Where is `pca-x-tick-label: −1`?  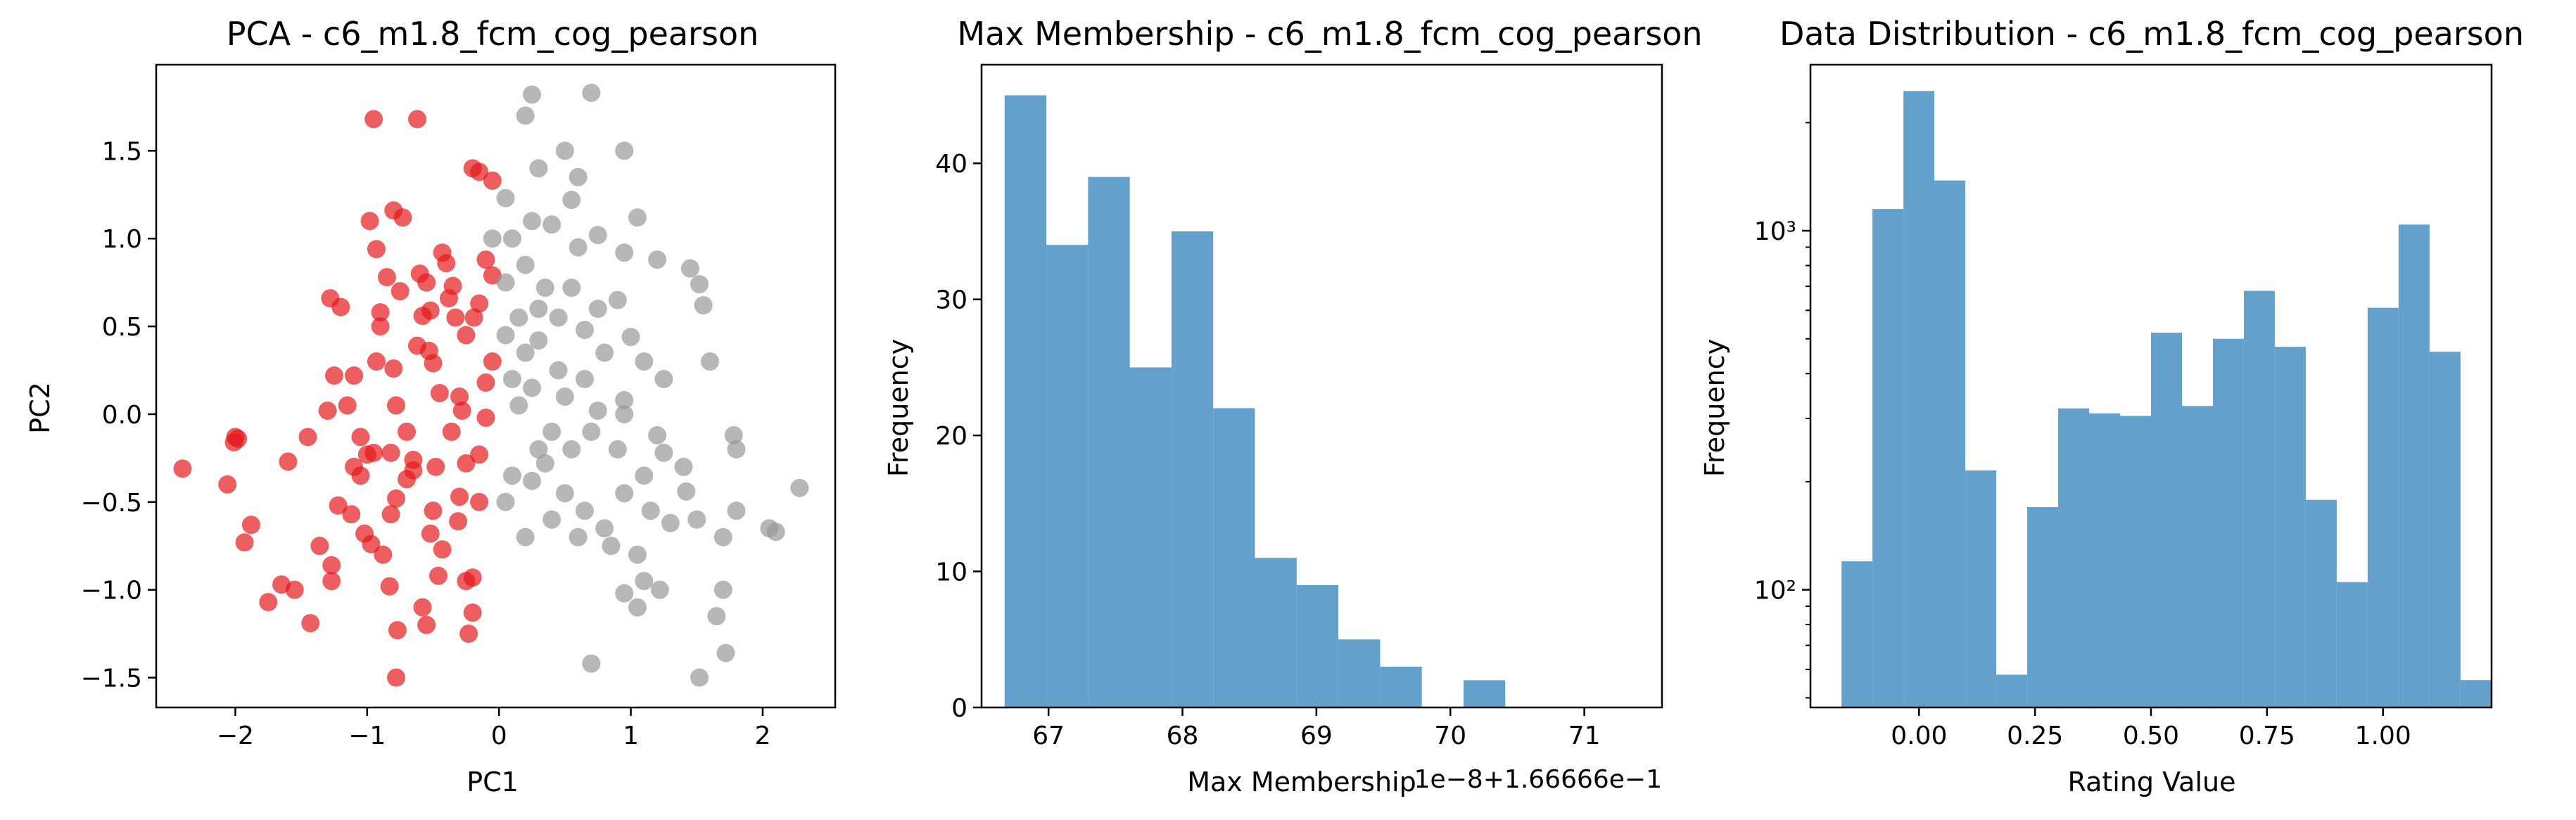
pca-x-tick-label: −1 is located at coordinates (367, 736).